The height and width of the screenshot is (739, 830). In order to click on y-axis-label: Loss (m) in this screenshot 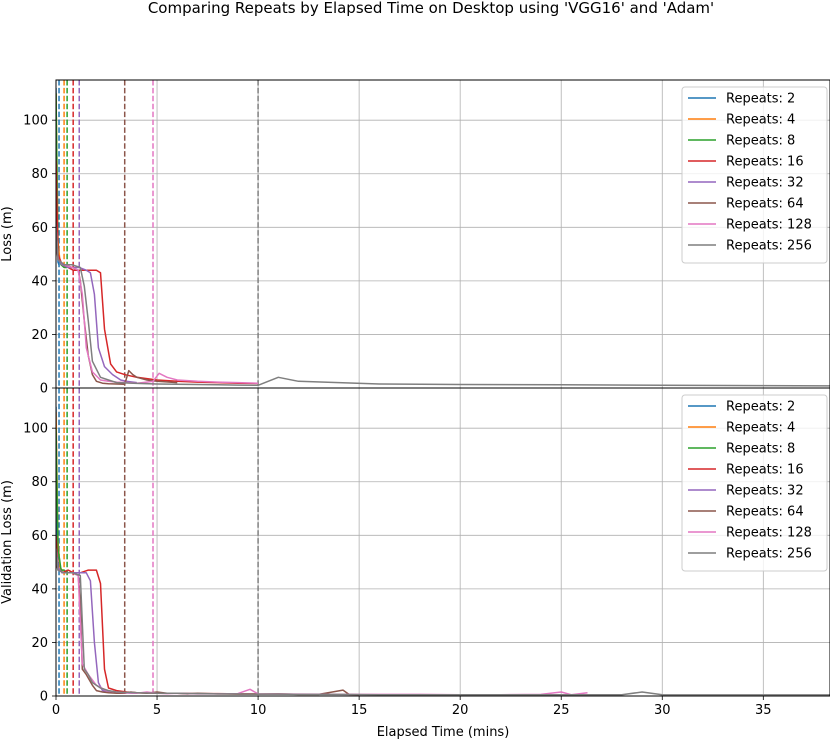, I will do `click(7, 233)`.